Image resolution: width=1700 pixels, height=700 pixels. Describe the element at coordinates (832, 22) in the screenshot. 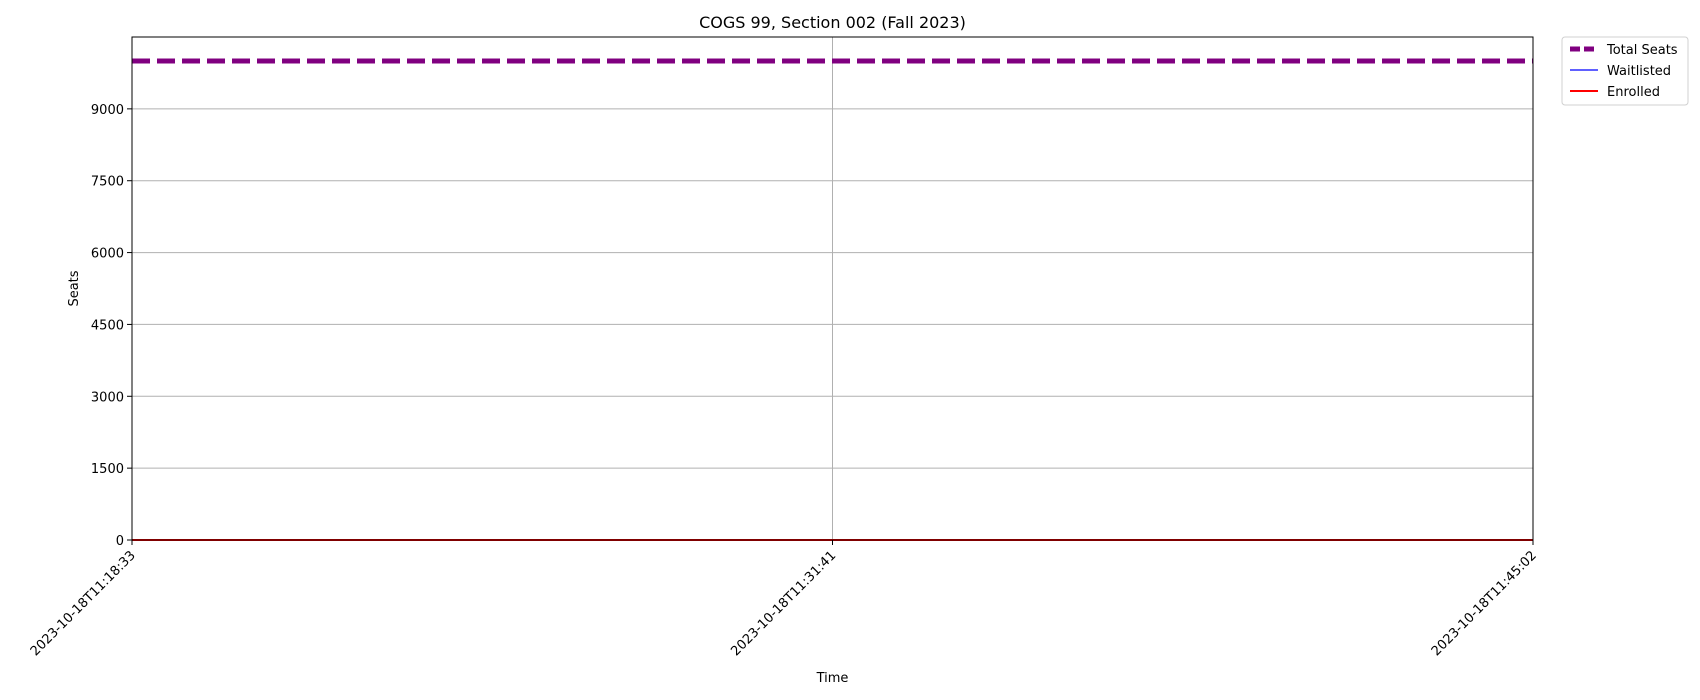

I see `chart-title: COGS 99, Section 002 (Fall 2023)` at that location.